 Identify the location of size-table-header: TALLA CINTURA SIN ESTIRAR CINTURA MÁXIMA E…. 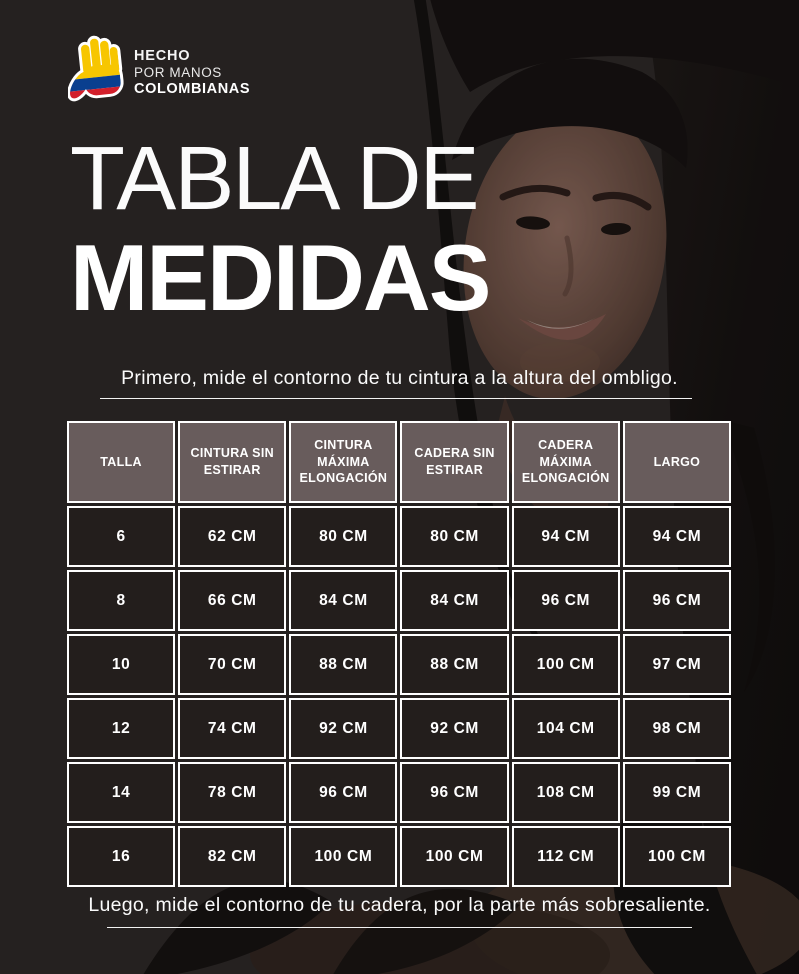
(399, 462).